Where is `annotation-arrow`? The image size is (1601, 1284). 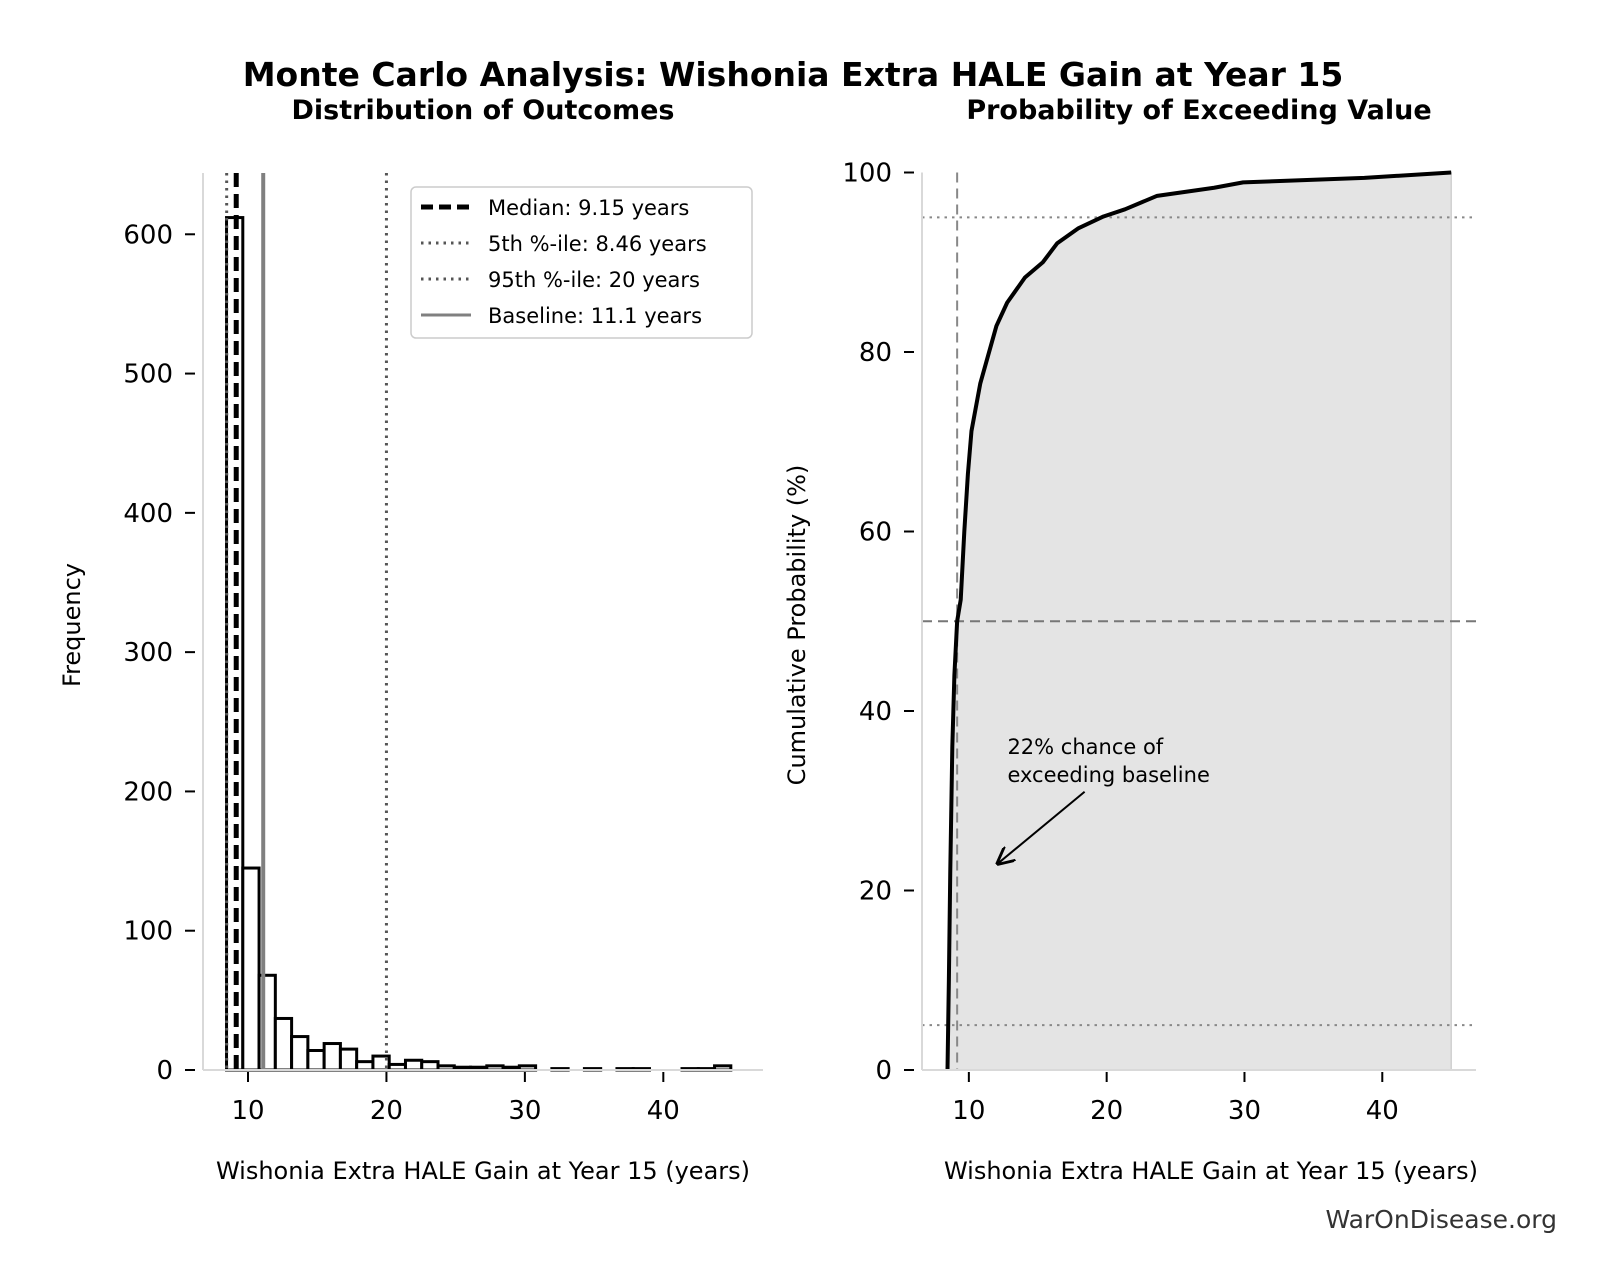
annotation-arrow is located at coordinates (1042, 827).